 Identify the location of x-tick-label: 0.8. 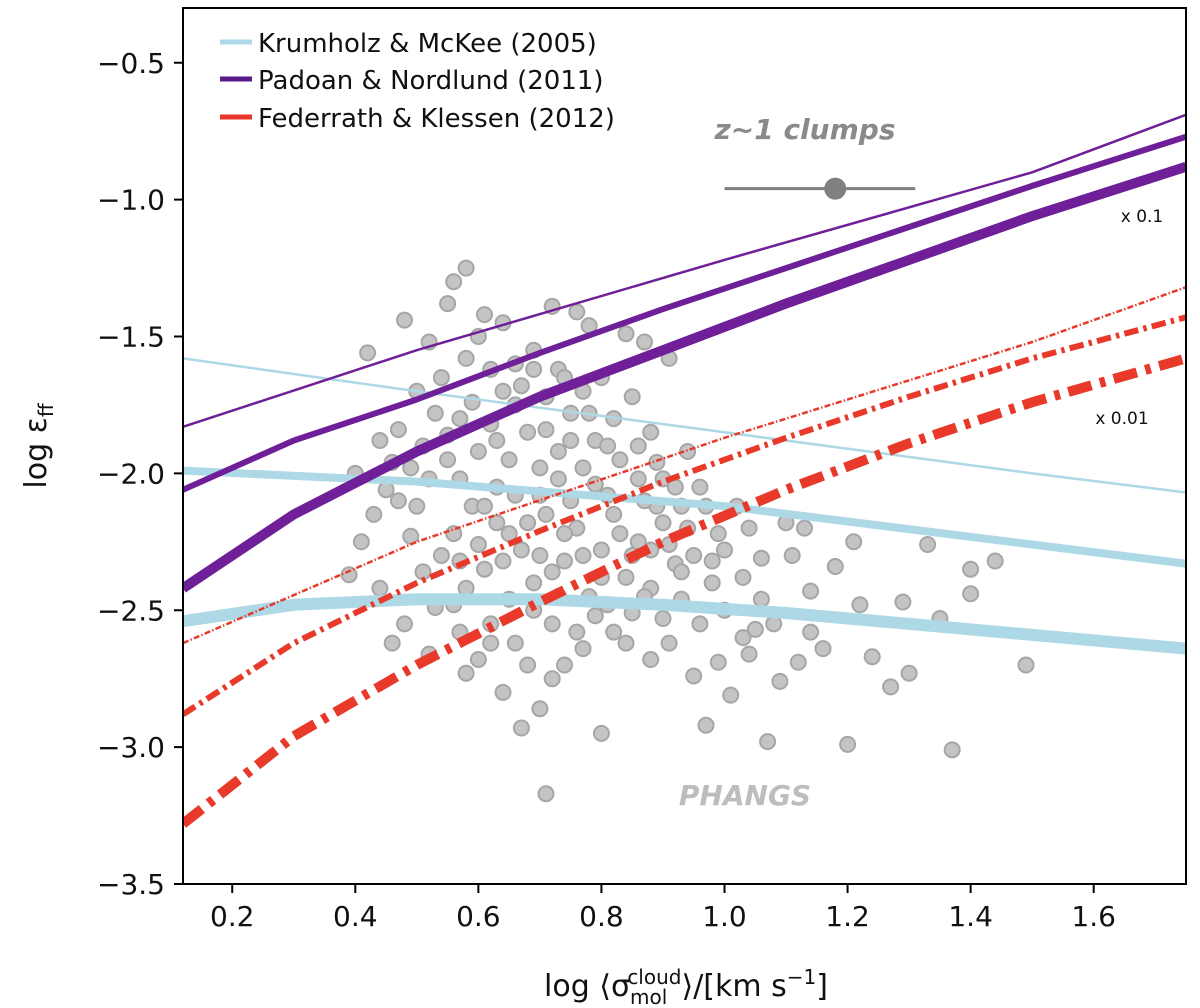
(601, 916).